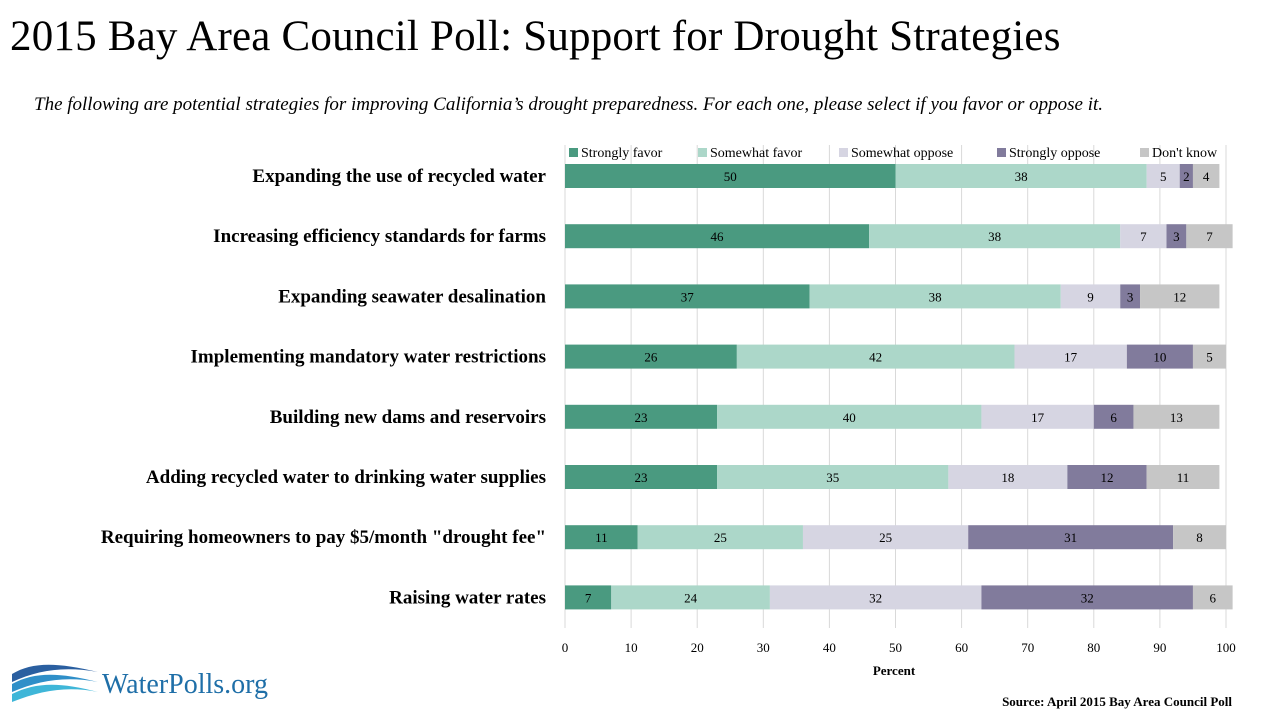  Describe the element at coordinates (412, 296) in the screenshot. I see `category-label: Expanding seawater desalination` at that location.